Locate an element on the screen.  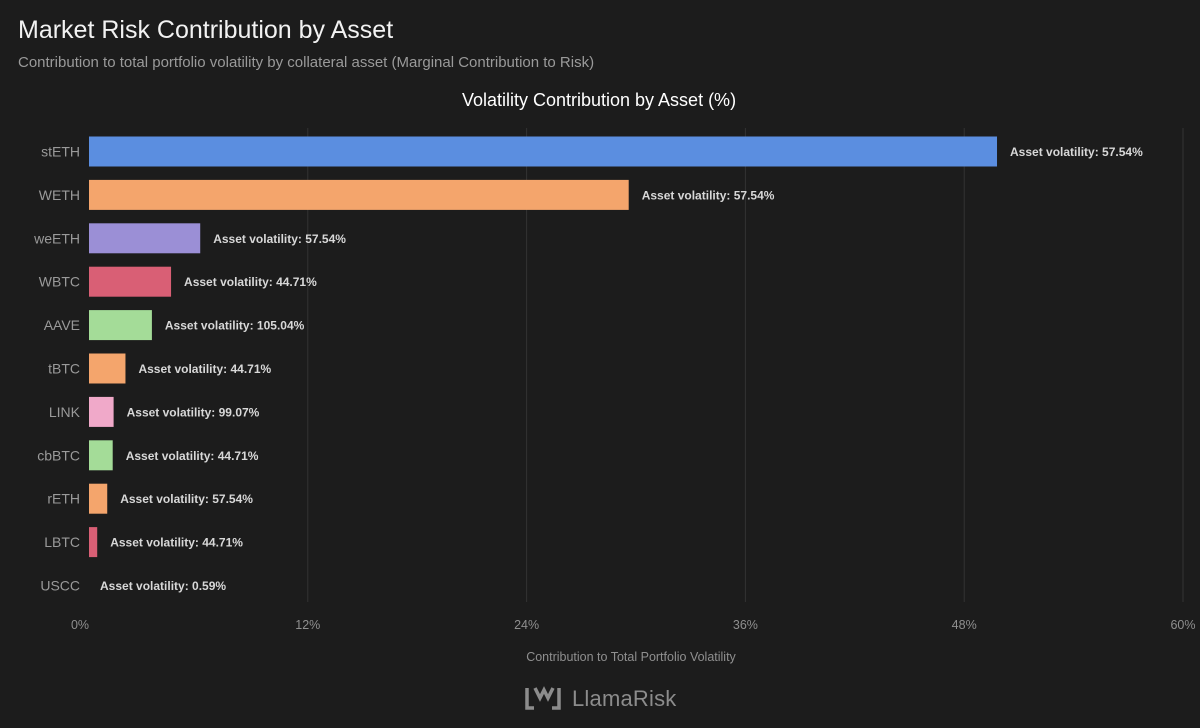
category-label-weeth: weETH is located at coordinates (56, 238).